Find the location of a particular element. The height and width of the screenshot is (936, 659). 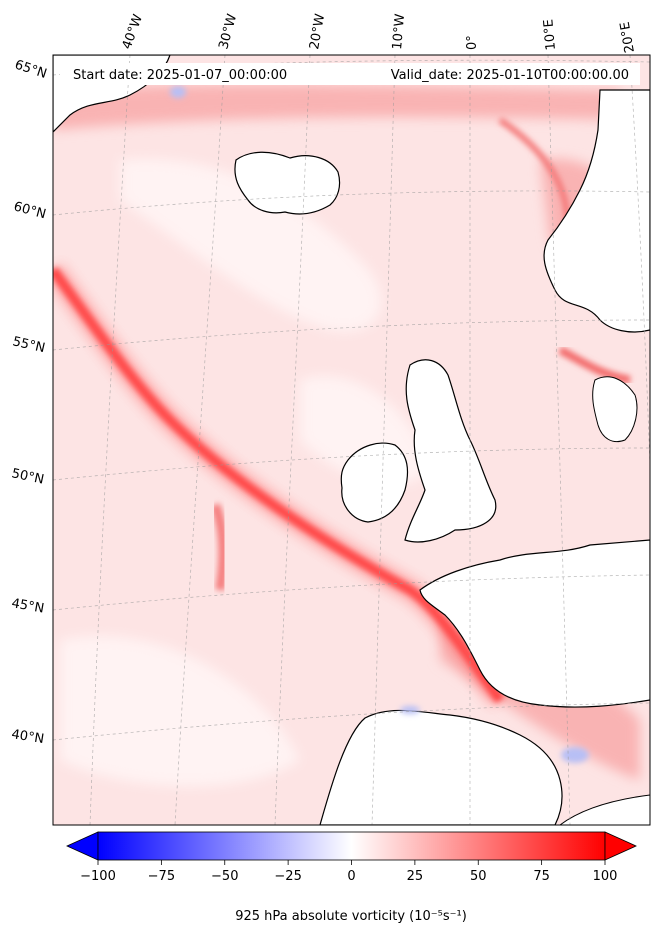

colorbar-tick-label: −50 is located at coordinates (224, 876).